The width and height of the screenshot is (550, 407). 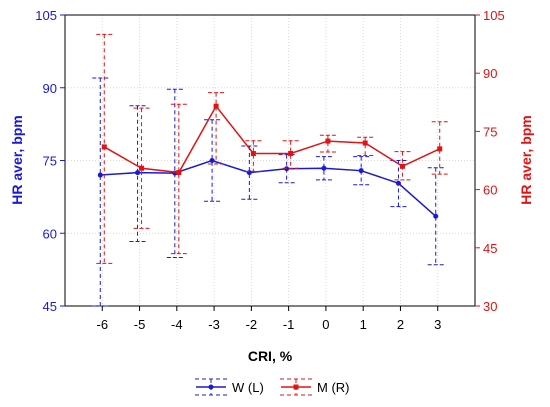 What do you see at coordinates (437, 324) in the screenshot?
I see `x-tick-label: 3` at bounding box center [437, 324].